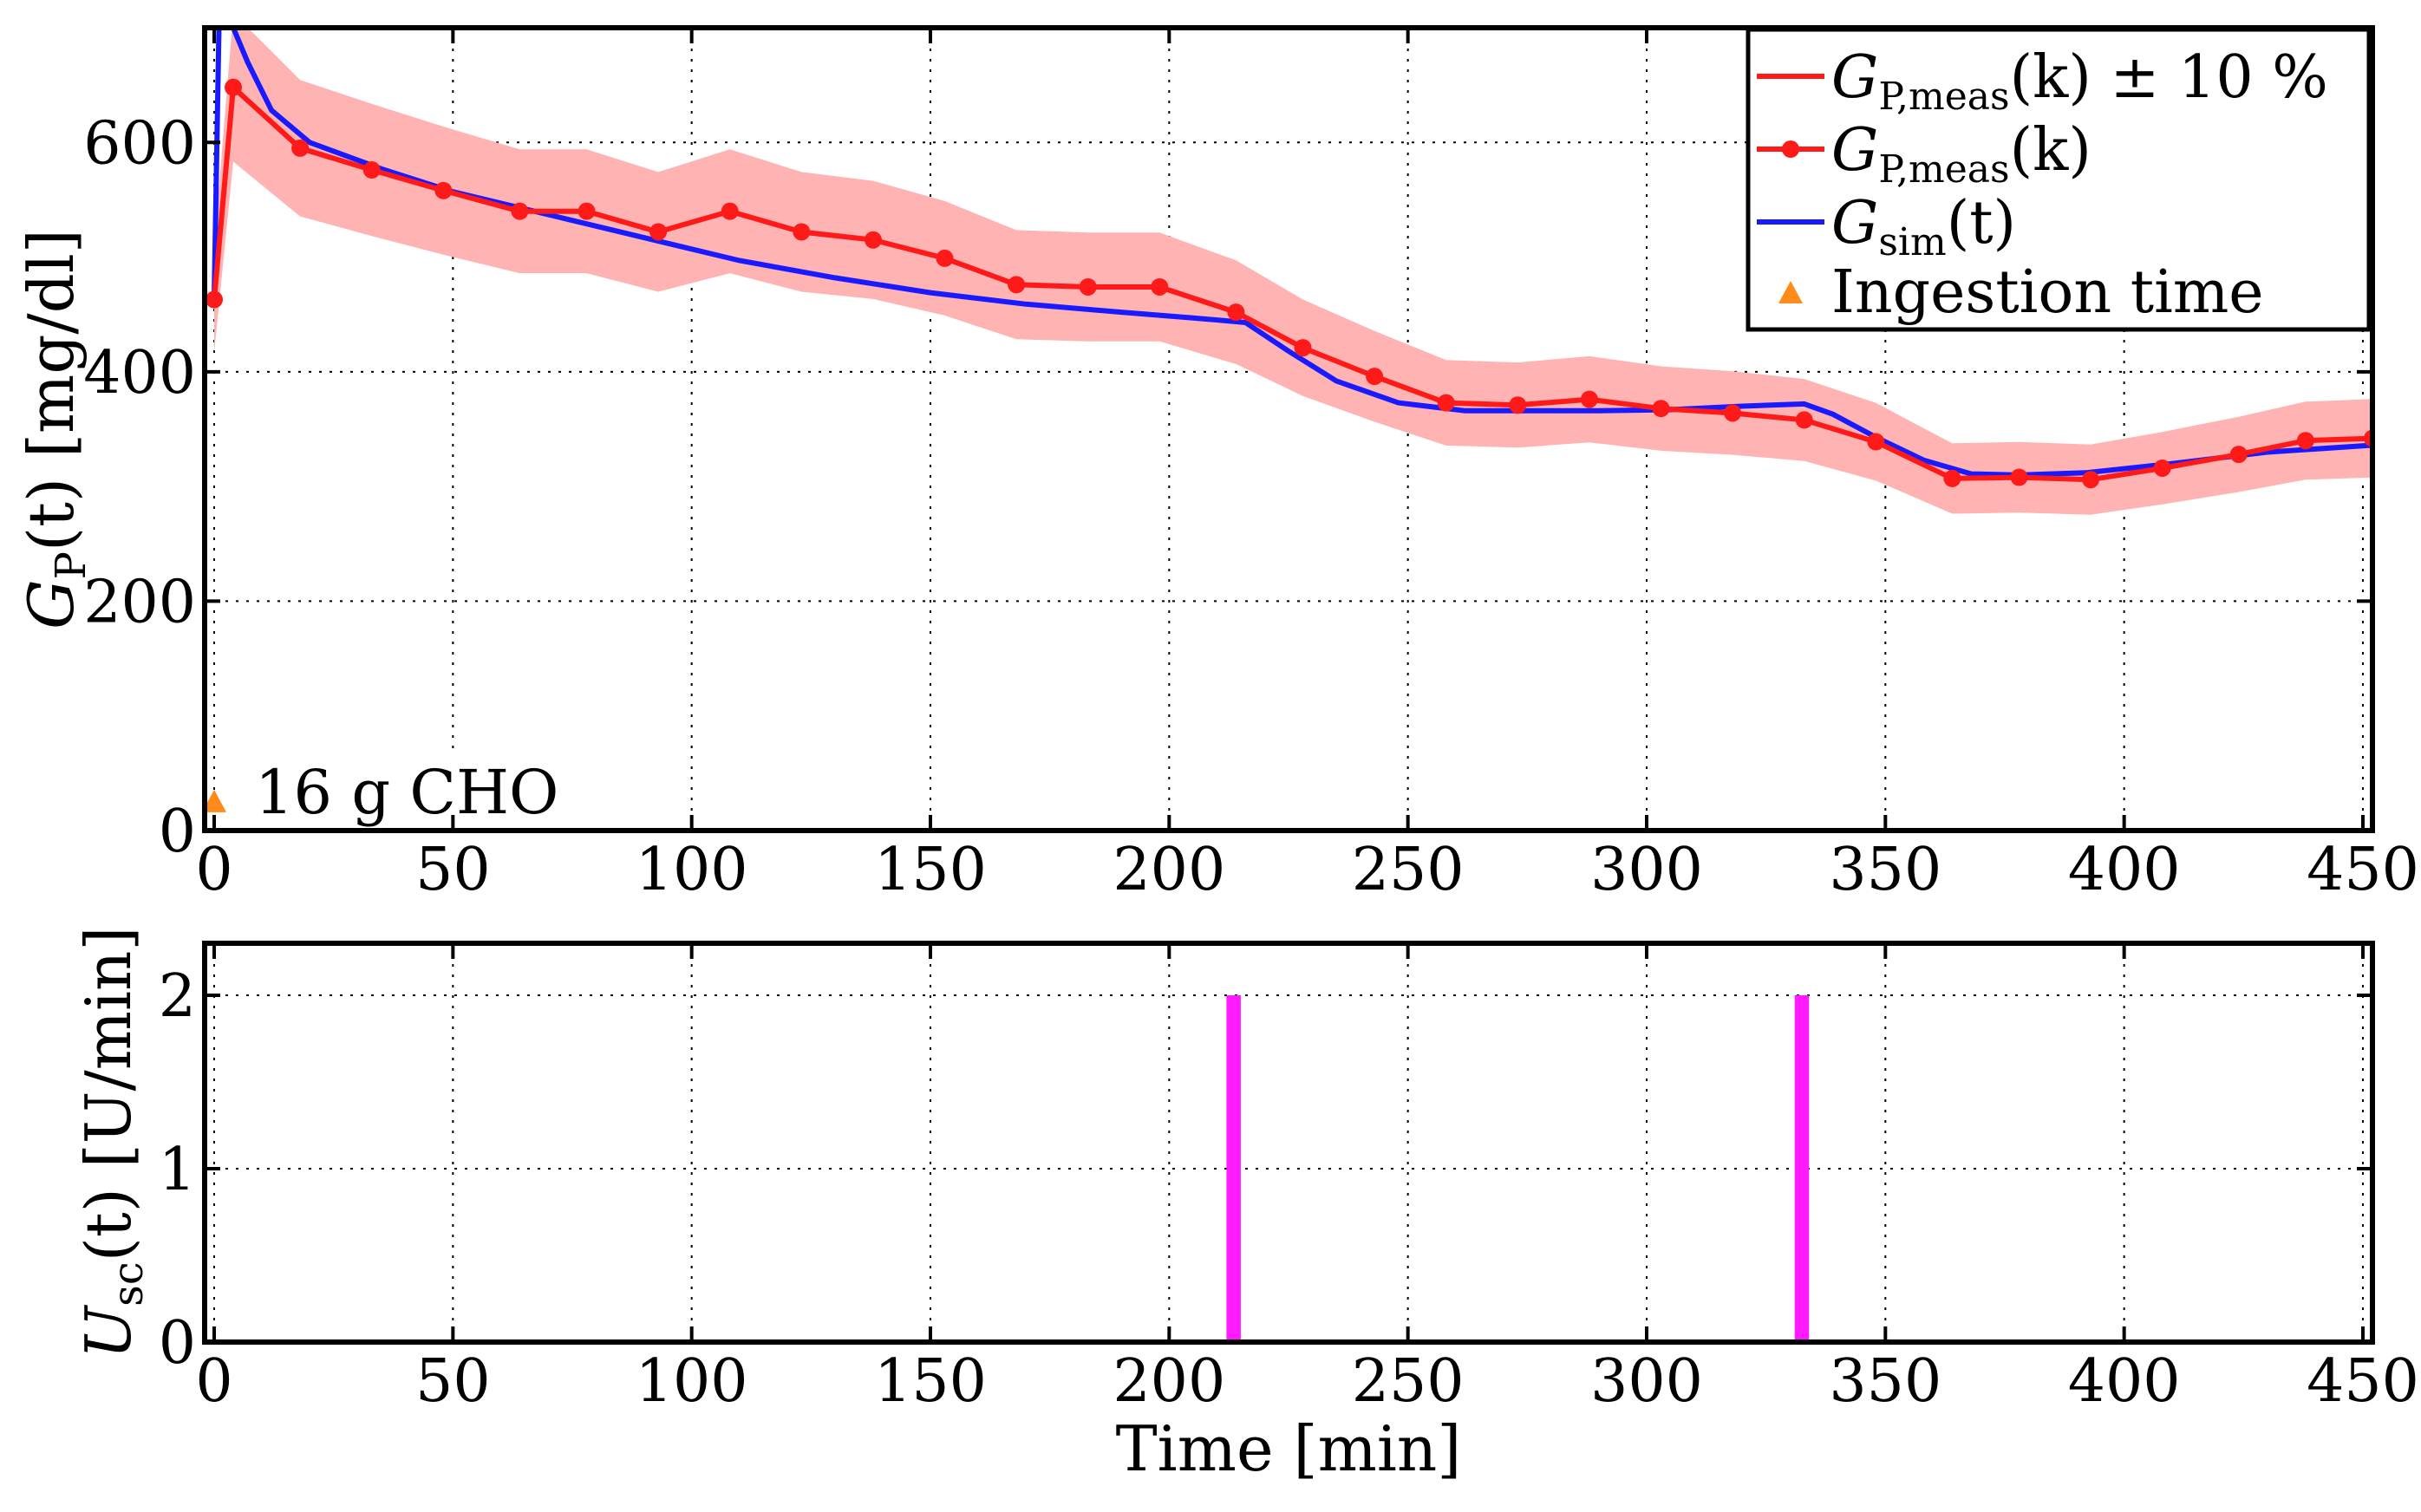  What do you see at coordinates (931, 1382) in the screenshot?
I see `bottom-x-tick-label: 150` at bounding box center [931, 1382].